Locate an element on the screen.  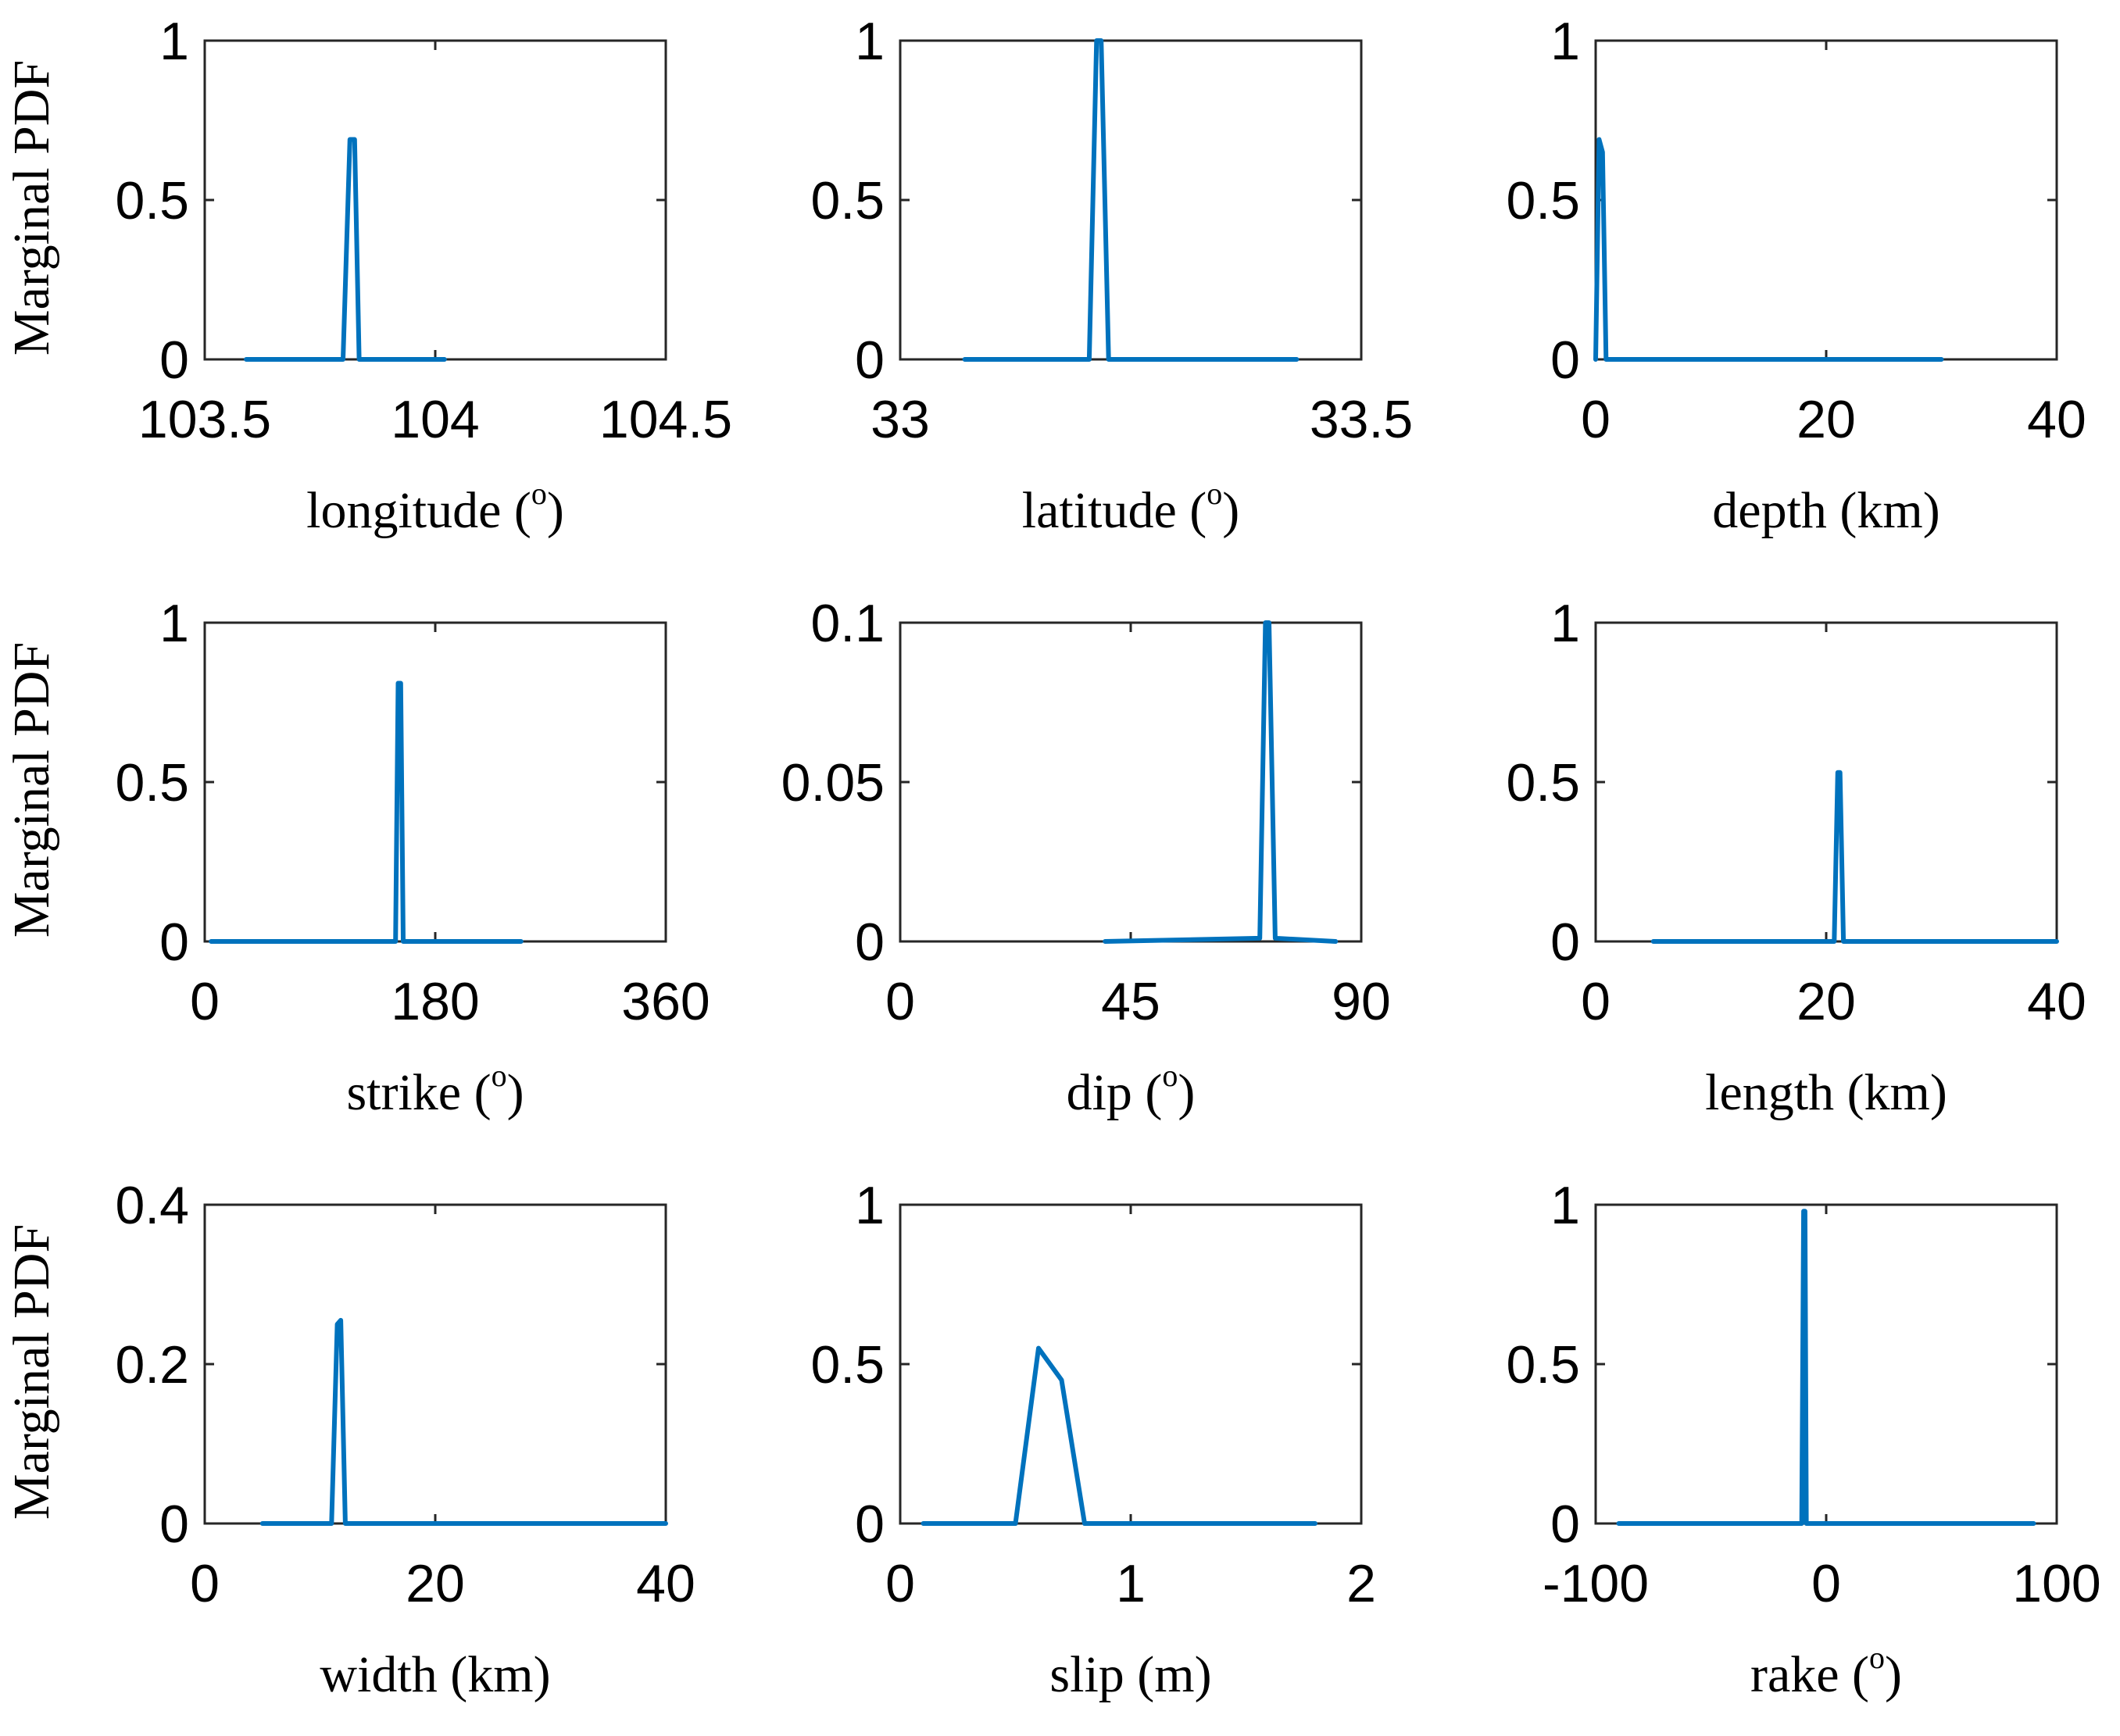
subplot-6: 0 20 40 0 0.5 1 length (km) is located at coordinates (1796, 857).